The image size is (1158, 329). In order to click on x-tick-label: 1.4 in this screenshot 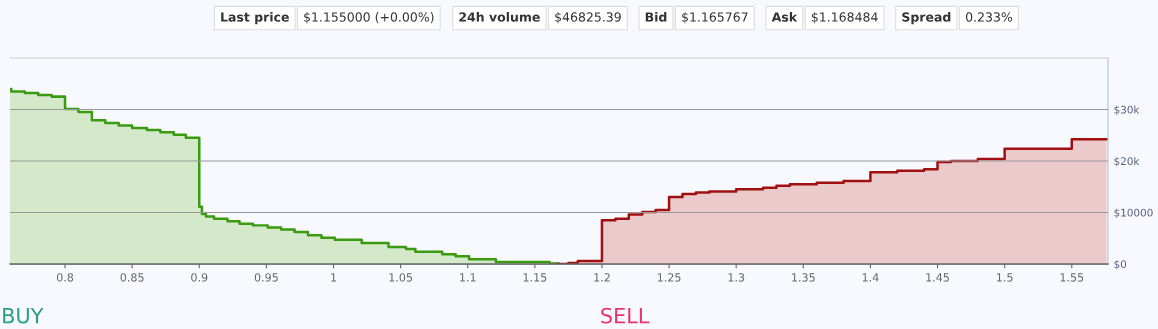, I will do `click(870, 277)`.